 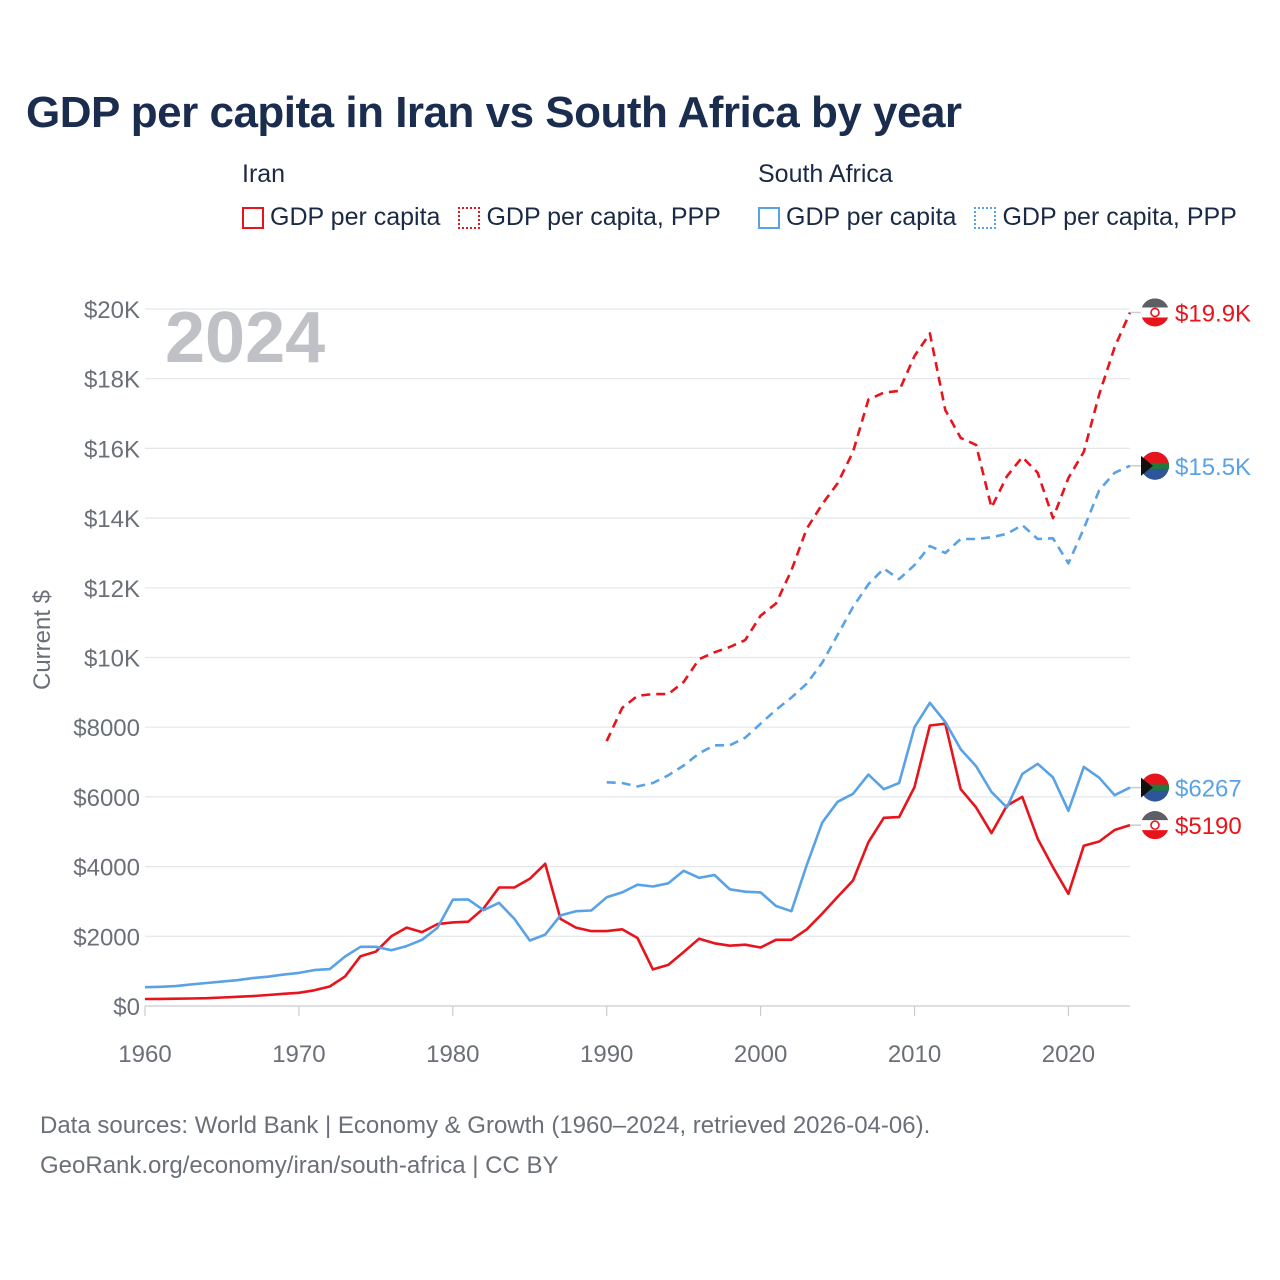 What do you see at coordinates (112, 449) in the screenshot?
I see `y-tick-label: $16K` at bounding box center [112, 449].